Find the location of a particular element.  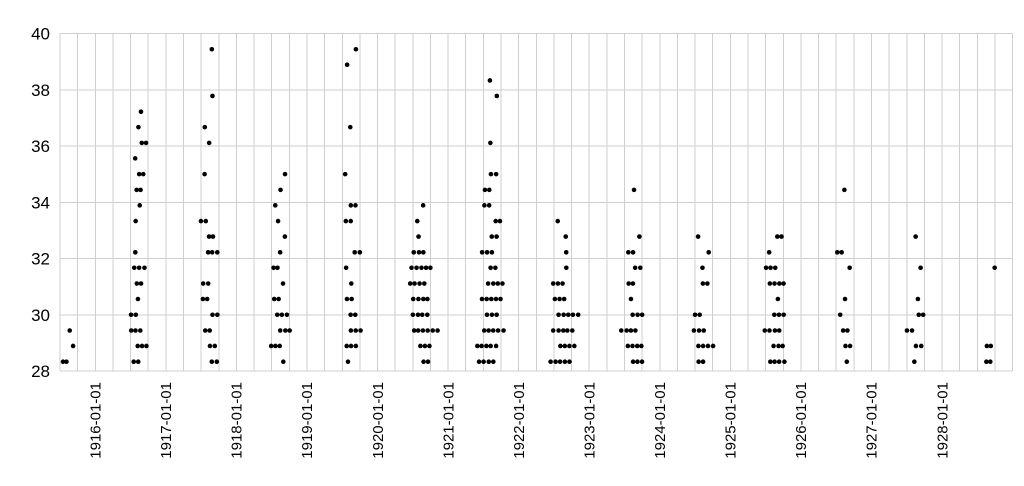

x-tick-label: 1926-01-01 is located at coordinates (801, 420).